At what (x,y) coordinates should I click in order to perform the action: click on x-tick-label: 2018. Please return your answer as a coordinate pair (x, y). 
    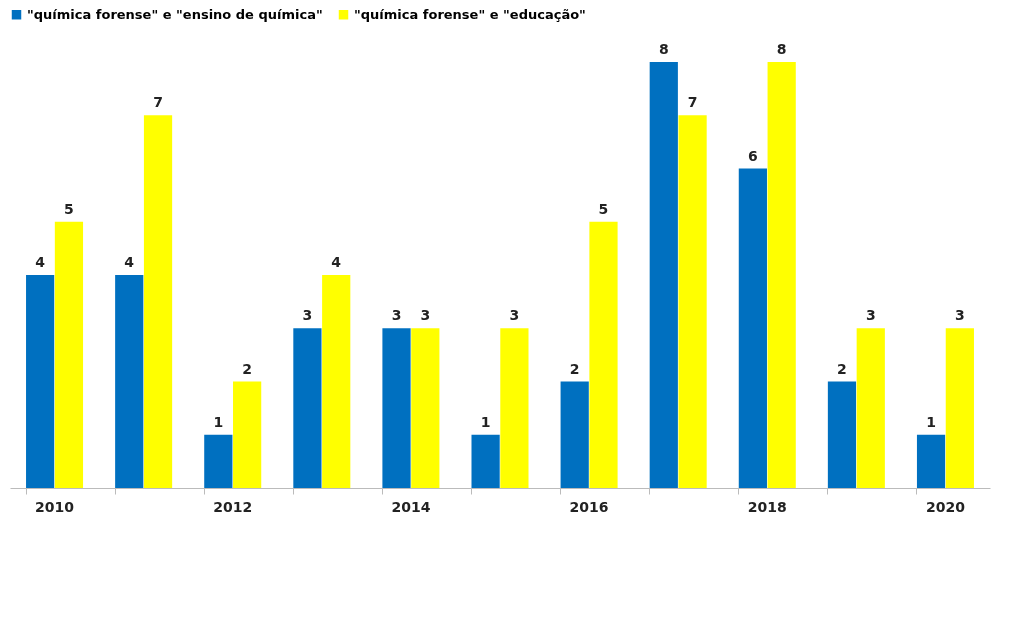
    Looking at the image, I should click on (767, 506).